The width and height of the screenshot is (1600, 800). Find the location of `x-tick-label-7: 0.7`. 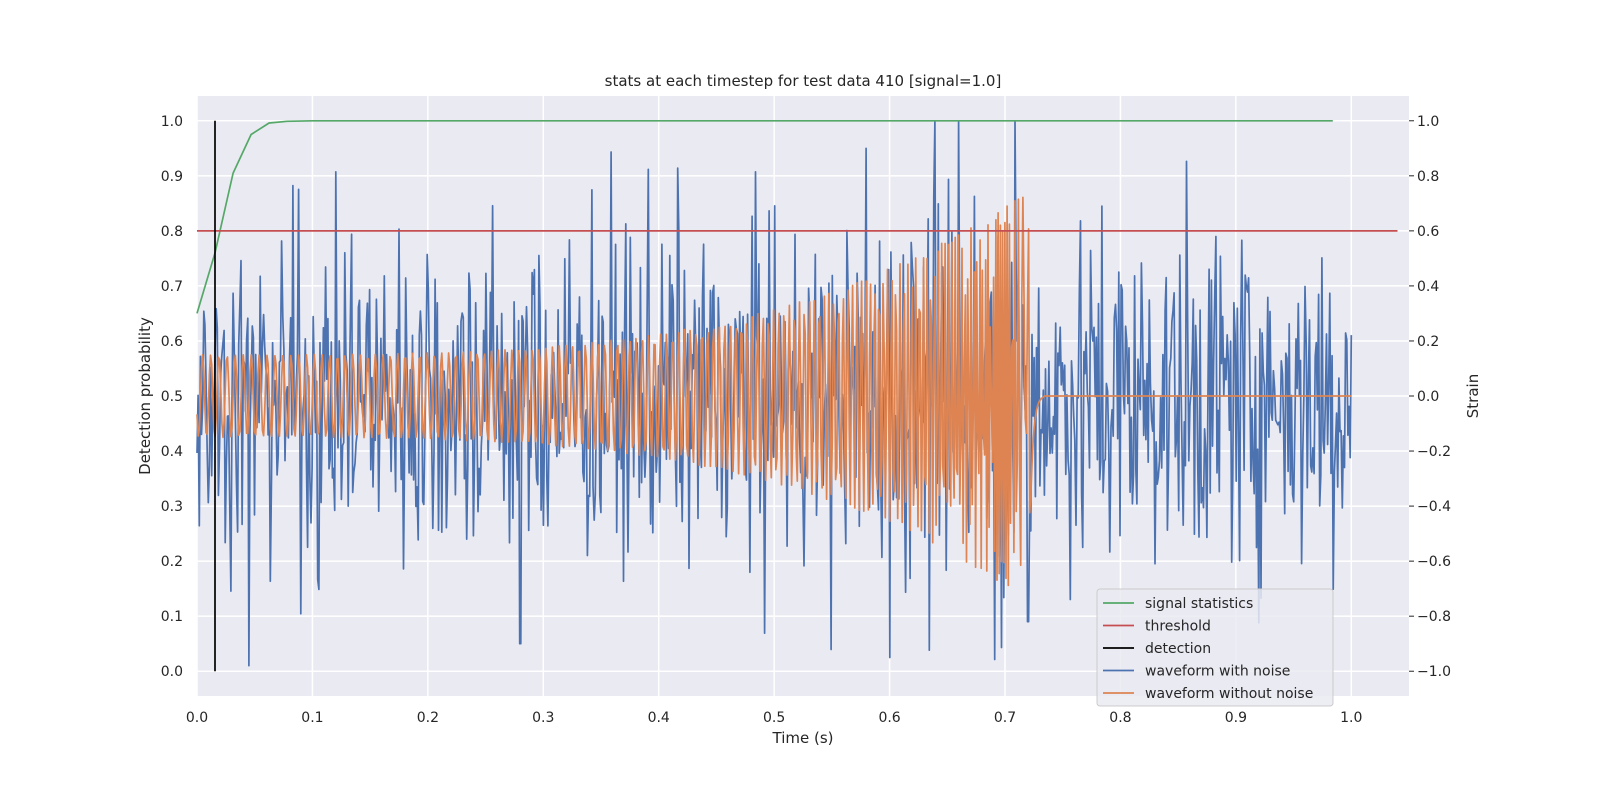

x-tick-label-7: 0.7 is located at coordinates (1005, 718).